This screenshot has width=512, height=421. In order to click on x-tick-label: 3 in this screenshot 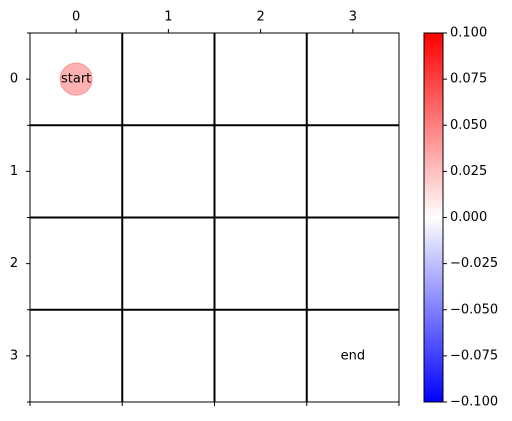, I will do `click(353, 17)`.